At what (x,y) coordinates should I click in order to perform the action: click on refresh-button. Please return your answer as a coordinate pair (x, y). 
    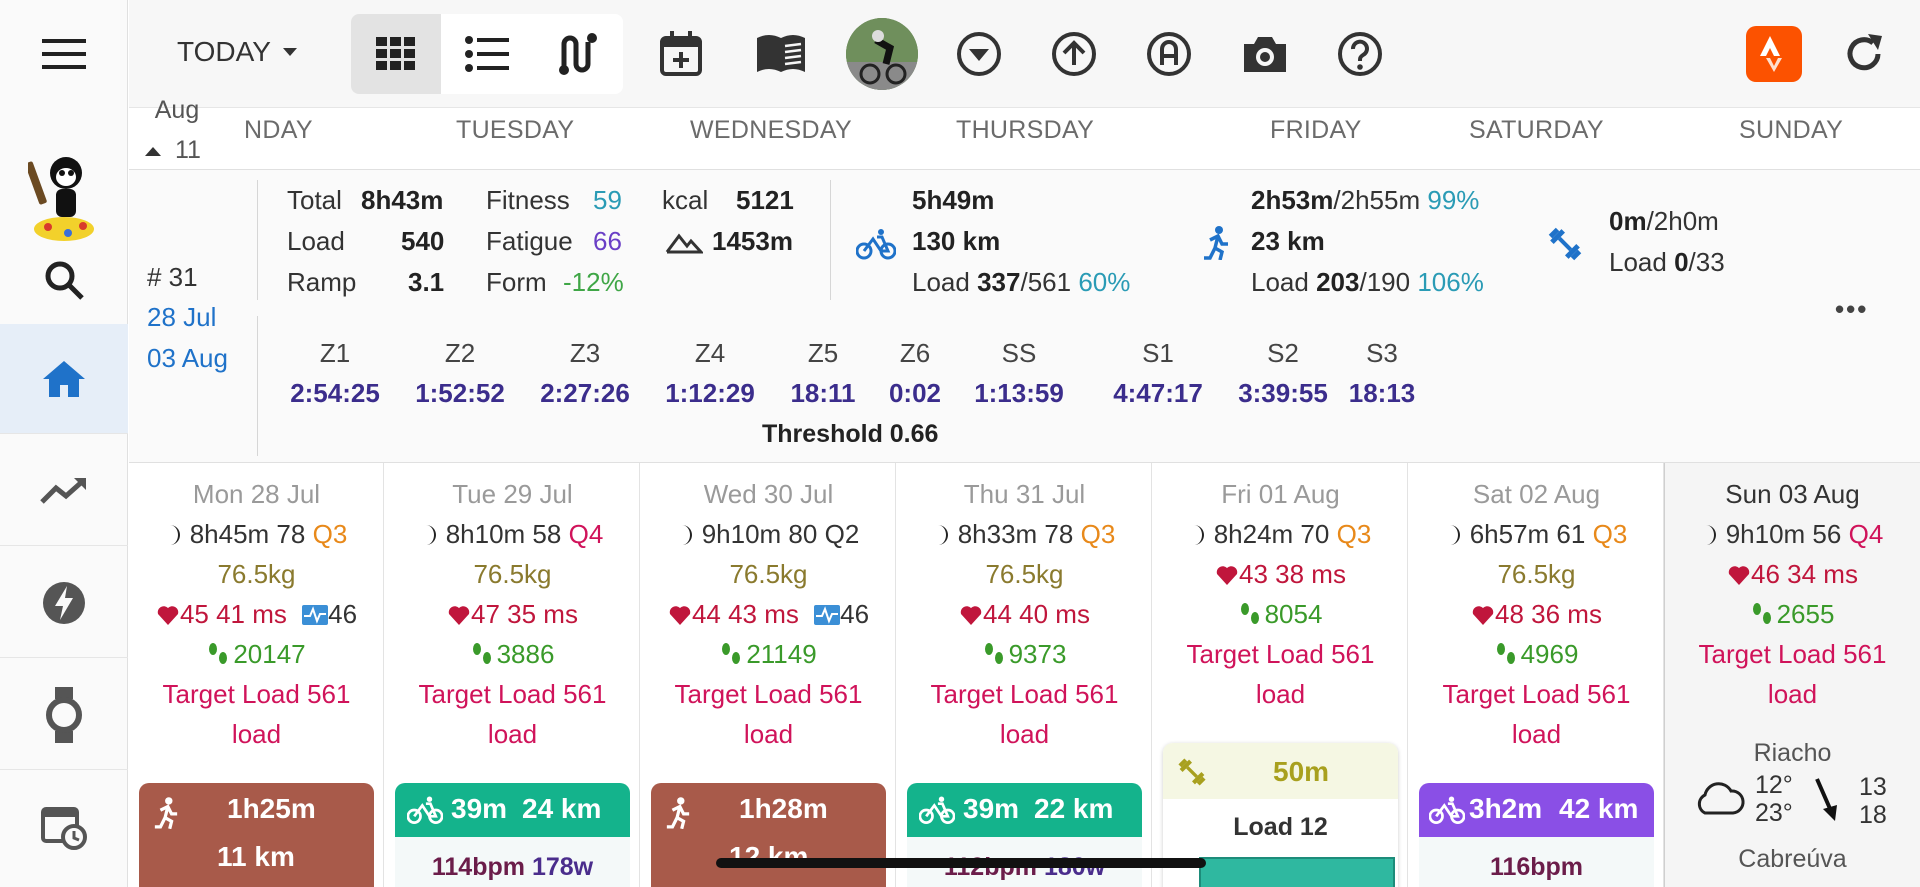
    Looking at the image, I should click on (1864, 54).